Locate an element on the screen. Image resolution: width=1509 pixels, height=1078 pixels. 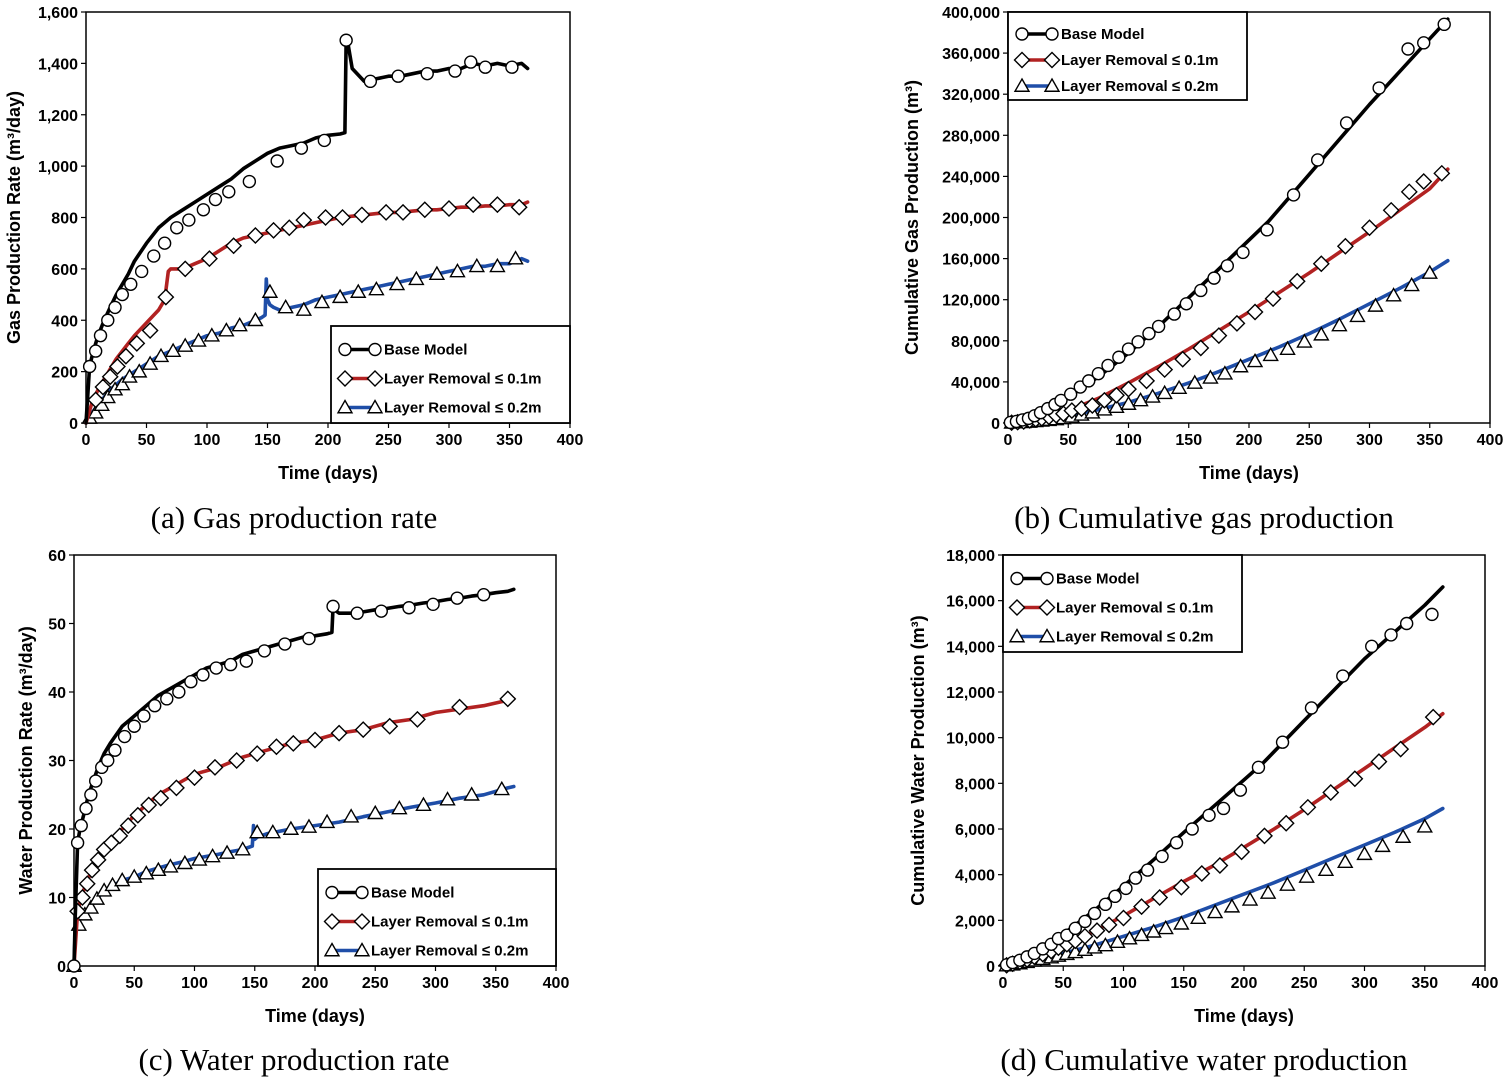
x-tick-label: 400 is located at coordinates (570, 440).